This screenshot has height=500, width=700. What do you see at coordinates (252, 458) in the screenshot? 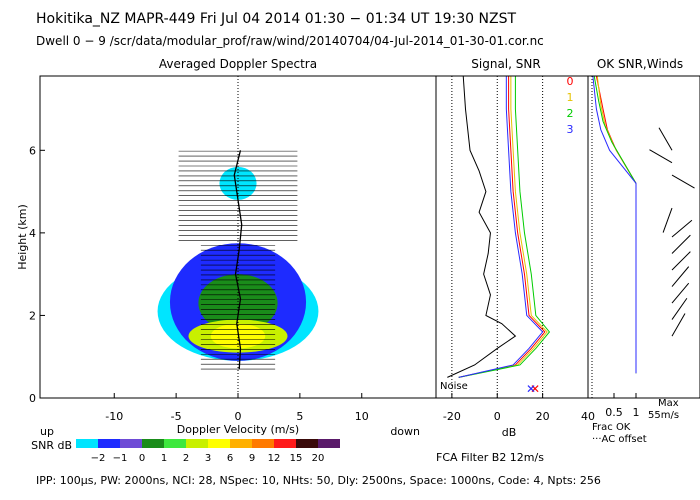
I see `colorbar-tick-label: 9` at bounding box center [252, 458].